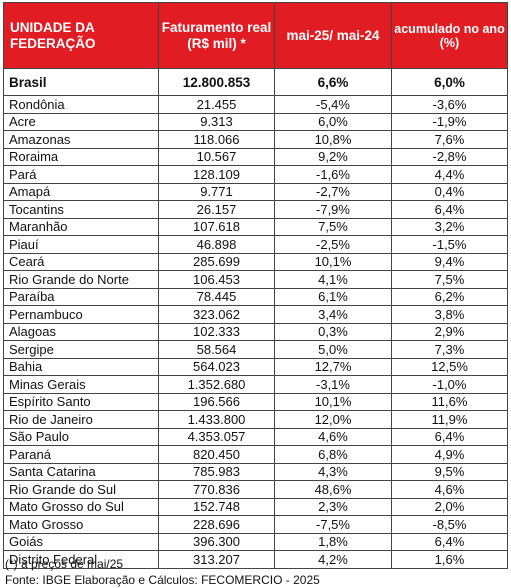  Describe the element at coordinates (216, 139) in the screenshot. I see `cell-faturamento: 118.066` at that location.